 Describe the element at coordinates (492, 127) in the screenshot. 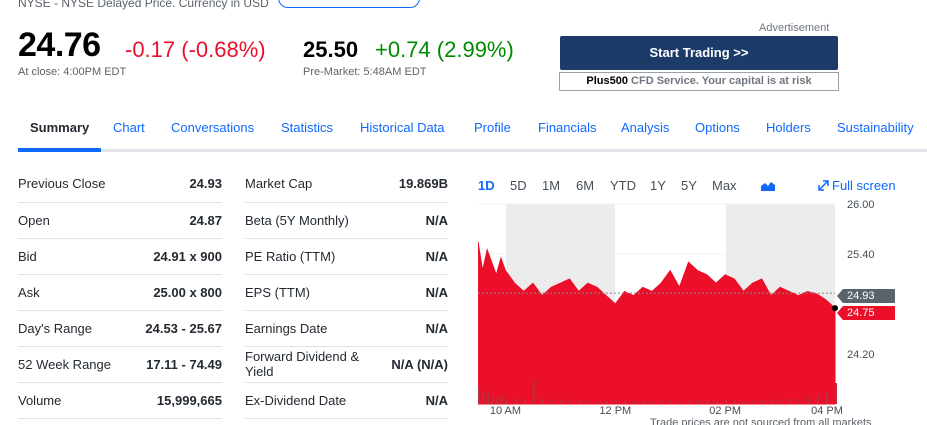

I see `tab-profile: Profile` at that location.